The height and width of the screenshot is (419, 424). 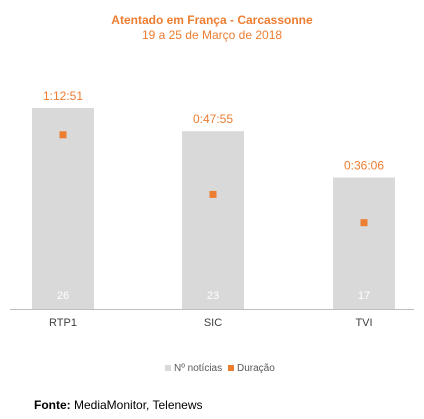 What do you see at coordinates (52, 405) in the screenshot?
I see `source-label: Fonte:` at bounding box center [52, 405].